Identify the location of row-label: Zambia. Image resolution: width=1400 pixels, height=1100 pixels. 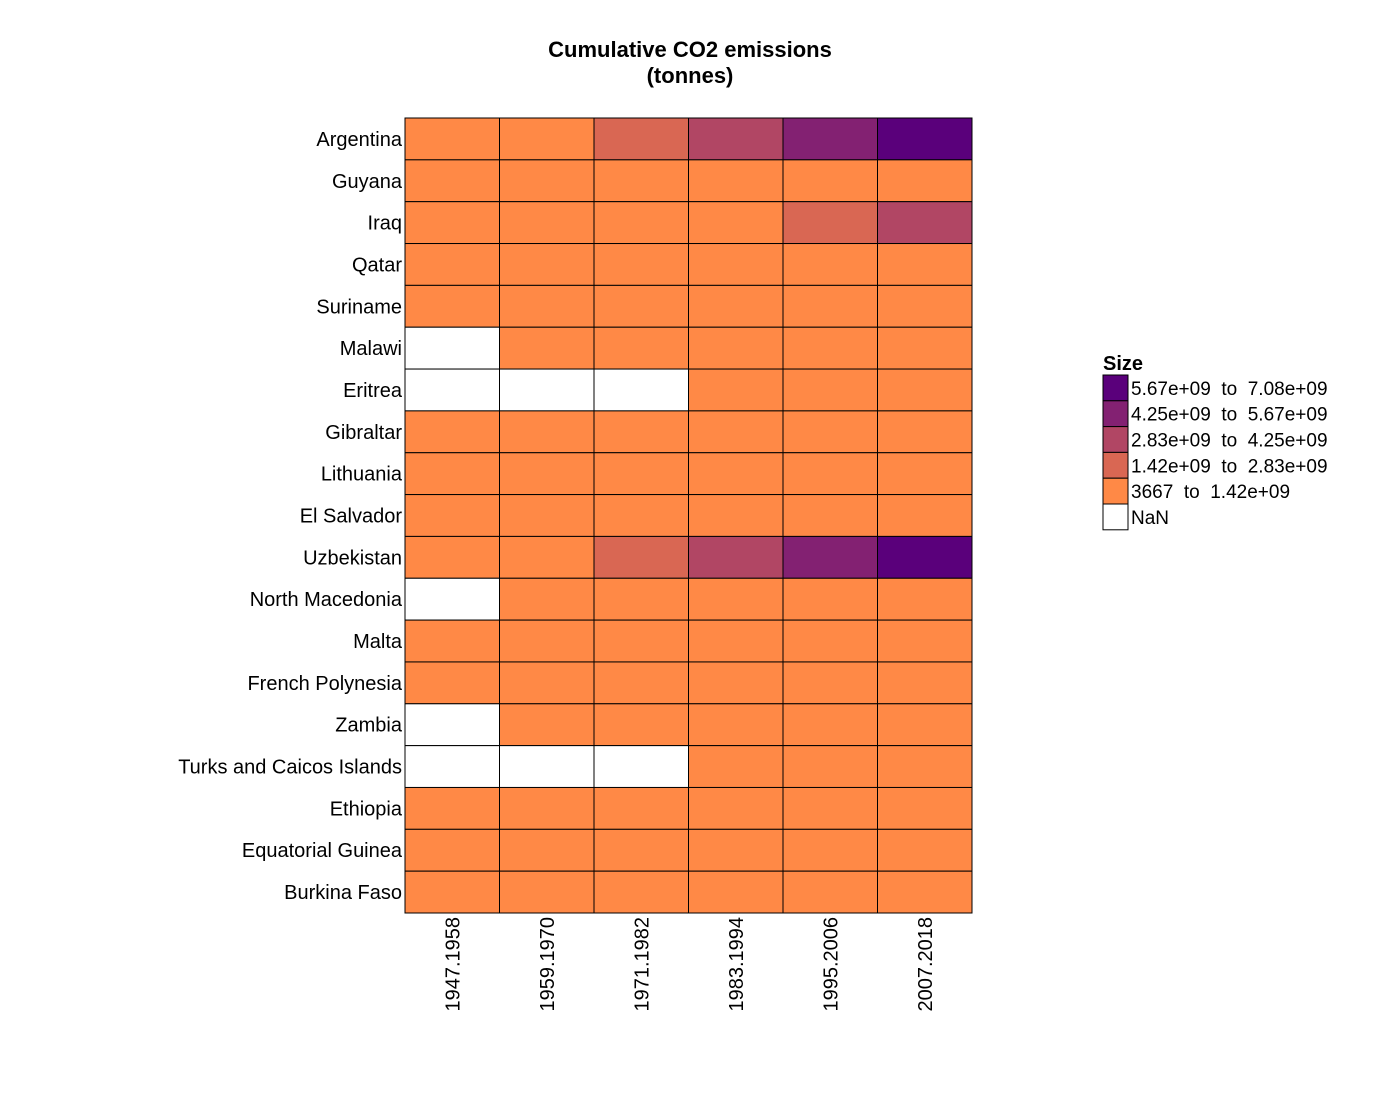
(369, 726).